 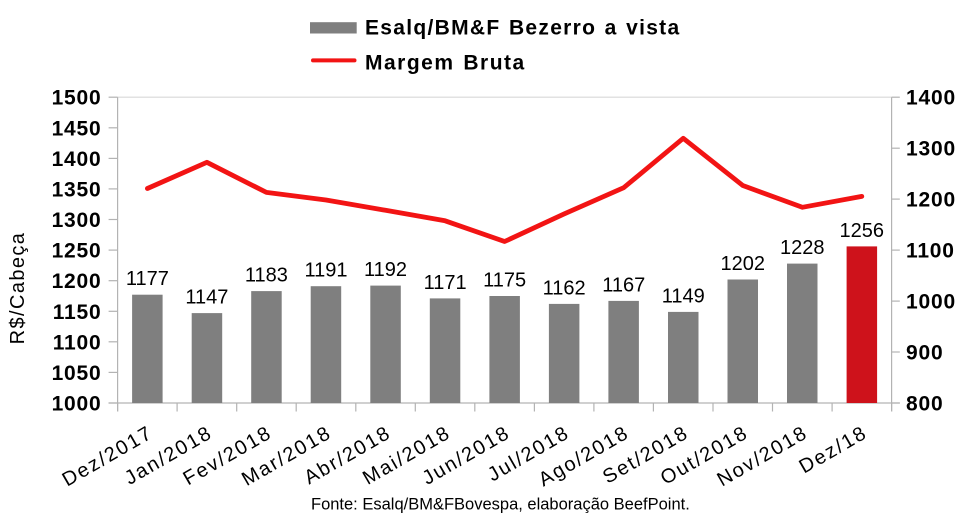 What do you see at coordinates (77, 98) in the screenshot?
I see `svg-text: 1500` at bounding box center [77, 98].